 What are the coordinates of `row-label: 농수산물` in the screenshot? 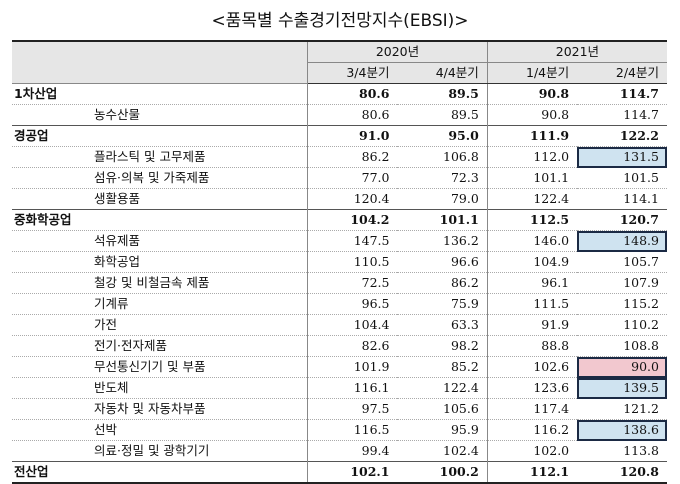 It's located at (117, 114).